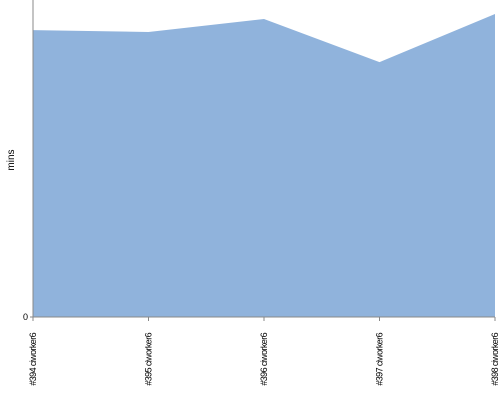 The height and width of the screenshot is (400, 500). I want to click on y-axis-label: mins, so click(11, 159).